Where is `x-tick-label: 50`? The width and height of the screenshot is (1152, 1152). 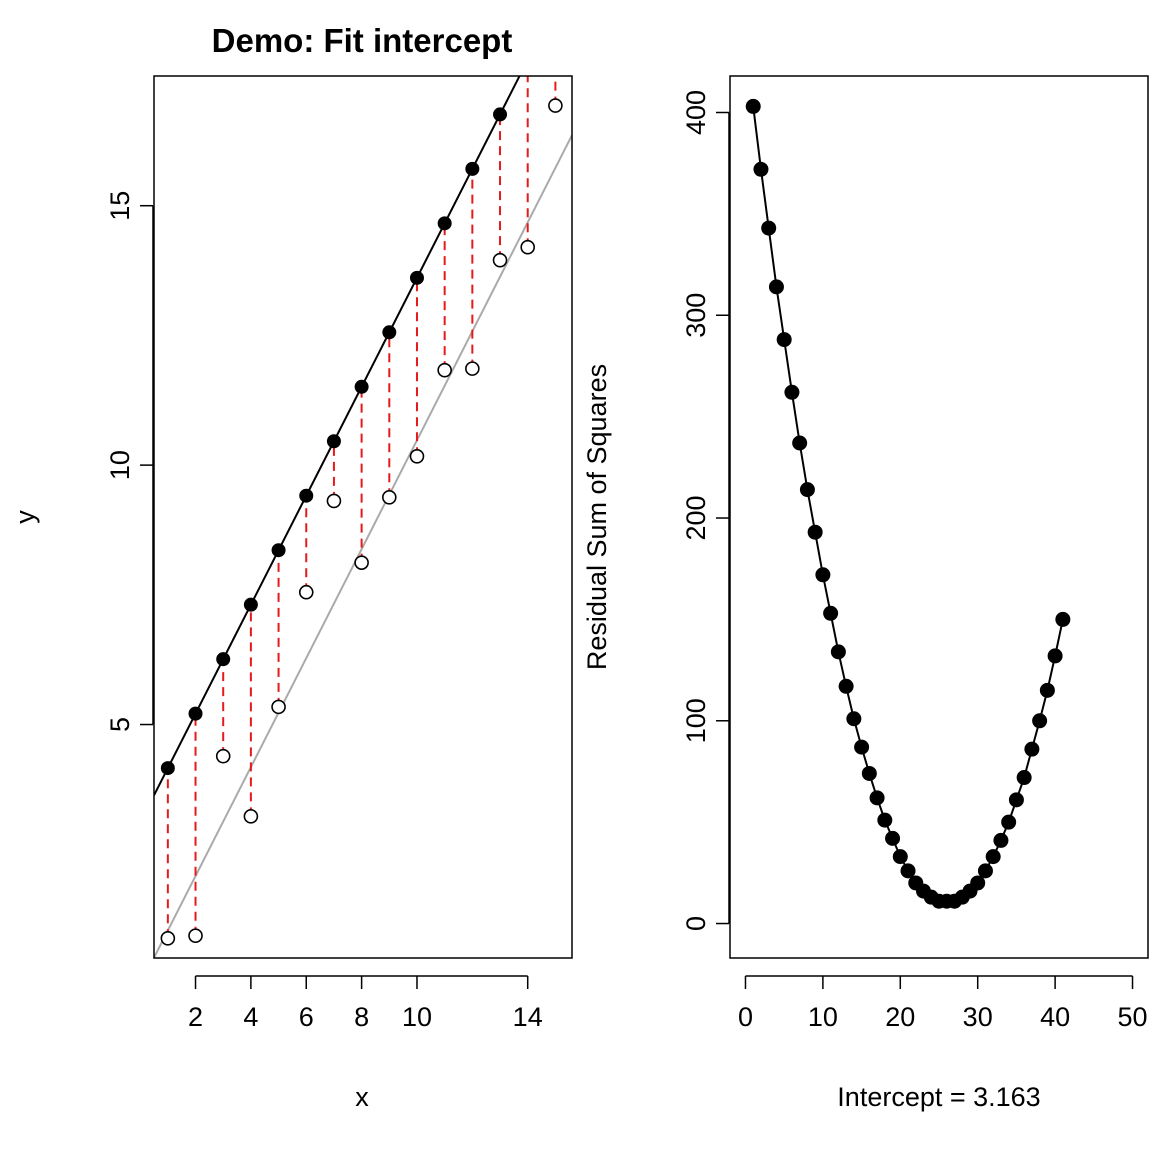 x-tick-label: 50 is located at coordinates (1132, 1017).